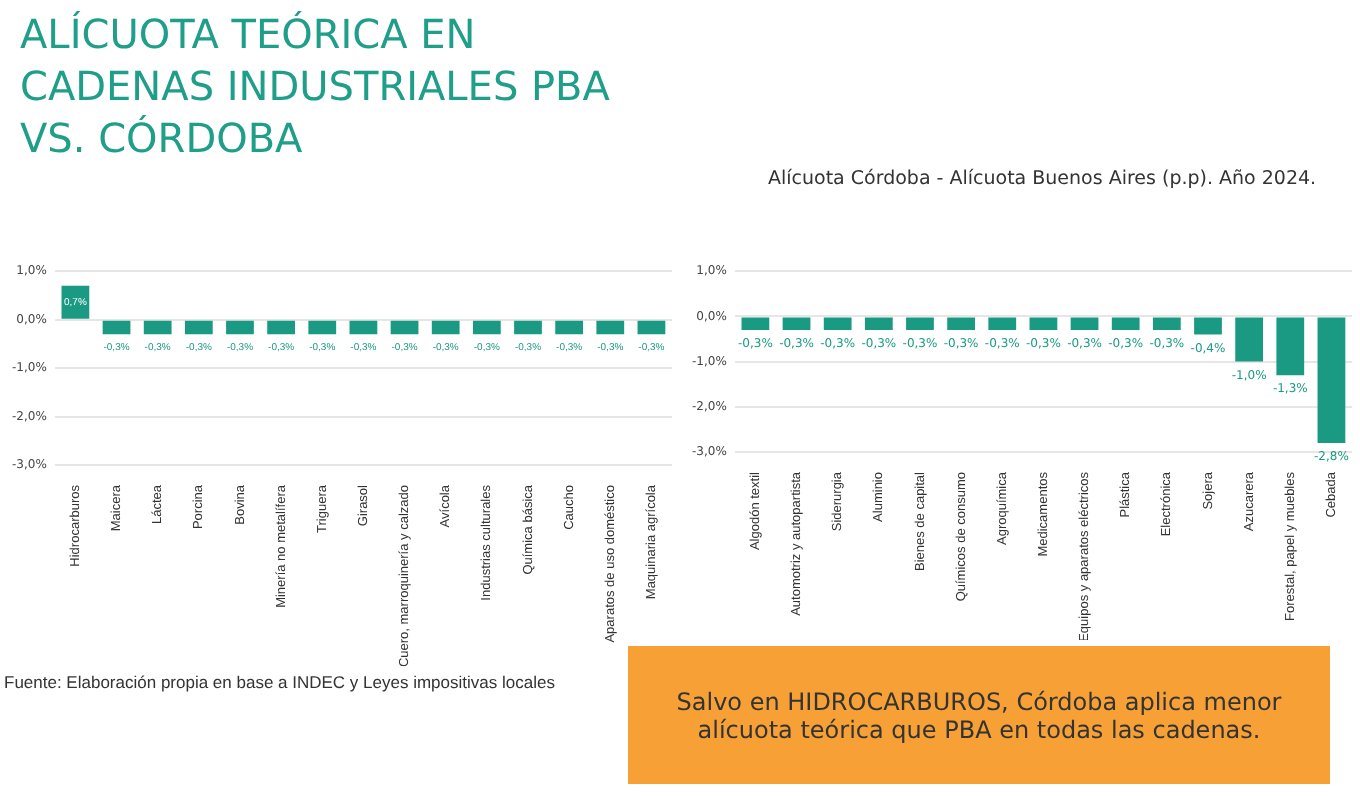 The height and width of the screenshot is (798, 1360). What do you see at coordinates (315, 86) in the screenshot?
I see `chart-title: ALÍCUOTA TEÓRICA EN CADENAS INDUSTRIALES PBA VS. CÓRDOBA` at bounding box center [315, 86].